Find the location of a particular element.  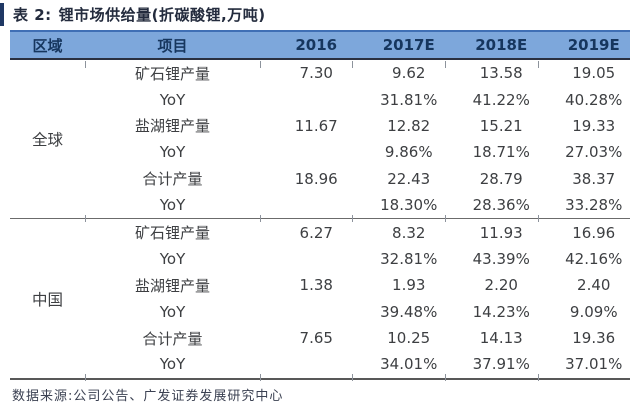

table-row: 合计产量 18.96 22.43 28.79 38.37 is located at coordinates (320, 179).